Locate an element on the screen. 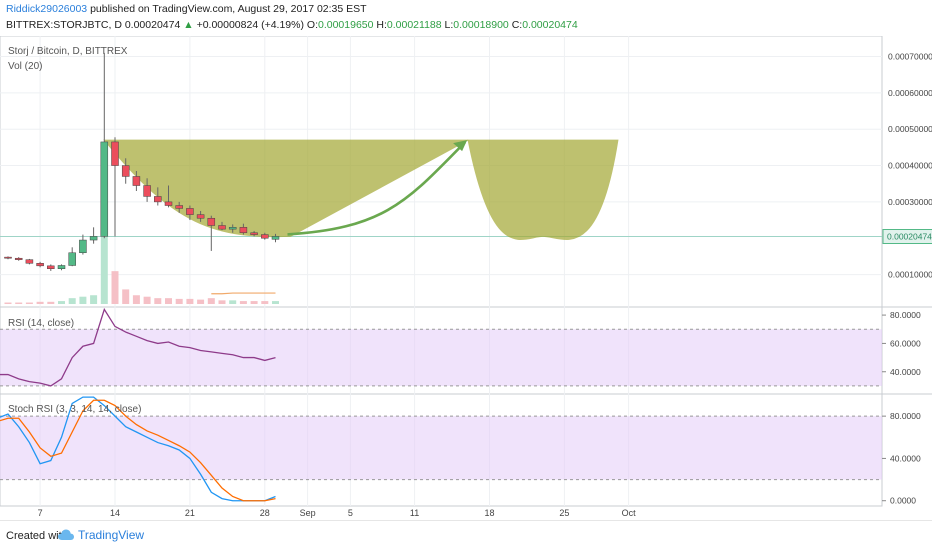 The height and width of the screenshot is (550, 932). x-tick-label: 11 is located at coordinates (414, 513).